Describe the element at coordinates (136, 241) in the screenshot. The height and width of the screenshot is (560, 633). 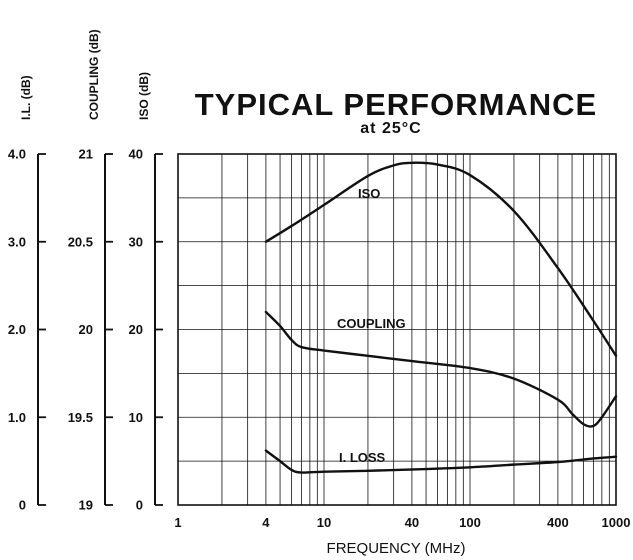
I see `y-tick-label: 30` at that location.